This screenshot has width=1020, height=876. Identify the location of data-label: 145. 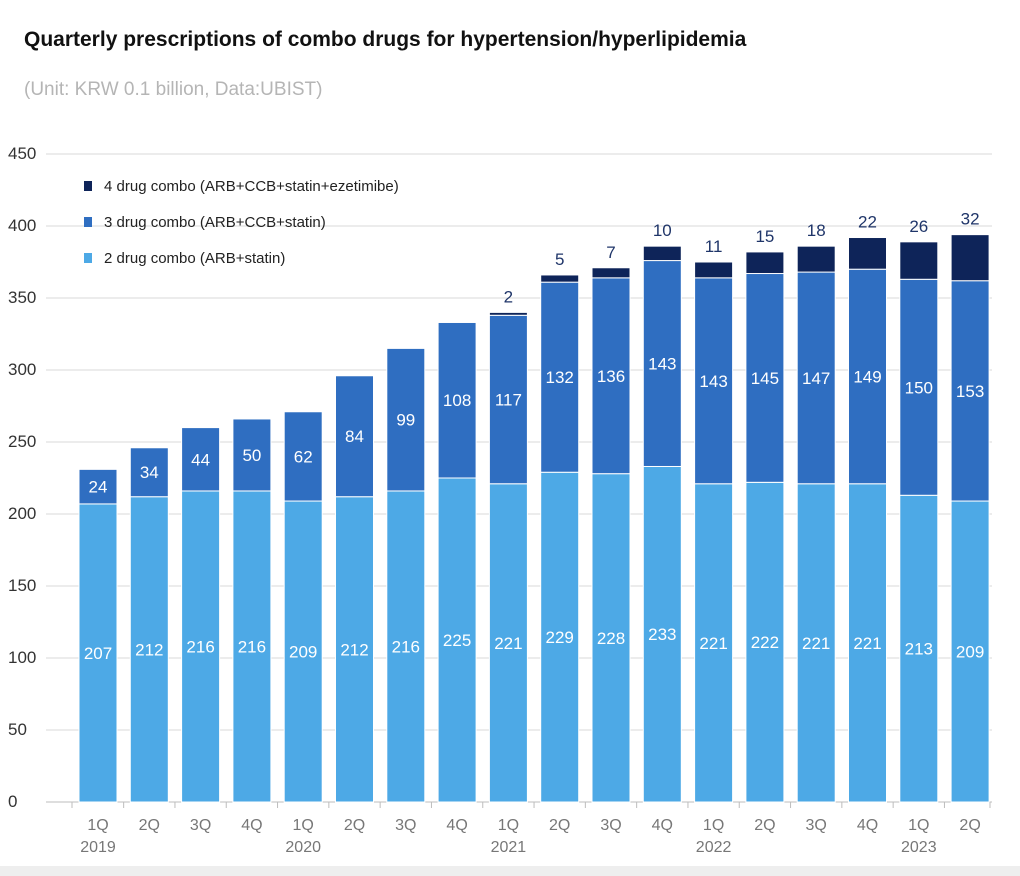
(765, 378).